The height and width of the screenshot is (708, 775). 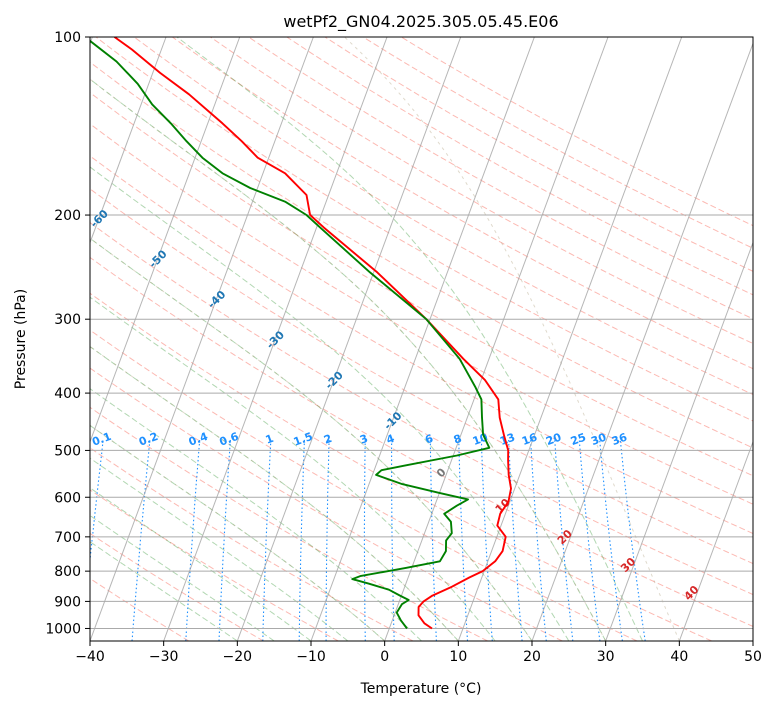 What do you see at coordinates (692, 593) in the screenshot?
I see `wet-bulb-label: 40` at bounding box center [692, 593].